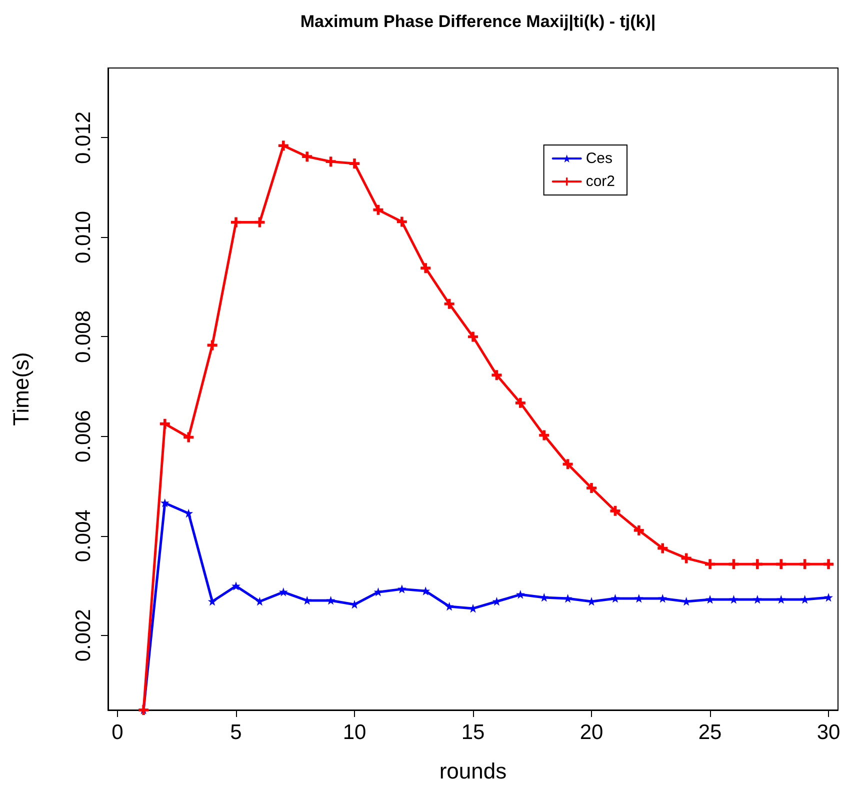 This screenshot has height=807, width=847. I want to click on chart-title: Maximum Phase Difference Maxij|ti(k) - tj(k)|, so click(478, 21).